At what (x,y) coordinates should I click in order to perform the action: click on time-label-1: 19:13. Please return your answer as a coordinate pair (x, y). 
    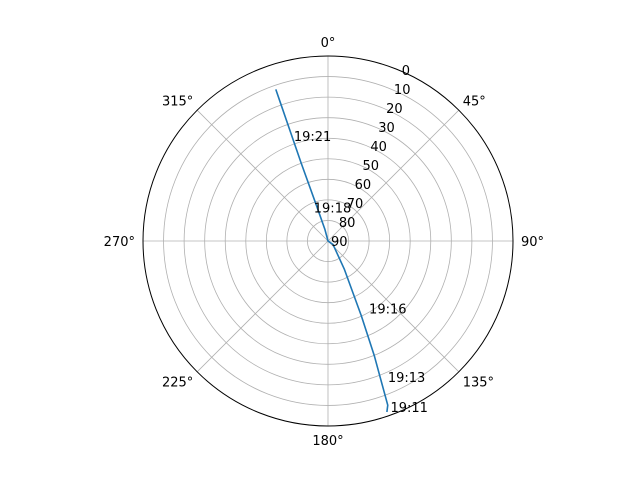
    Looking at the image, I should click on (406, 378).